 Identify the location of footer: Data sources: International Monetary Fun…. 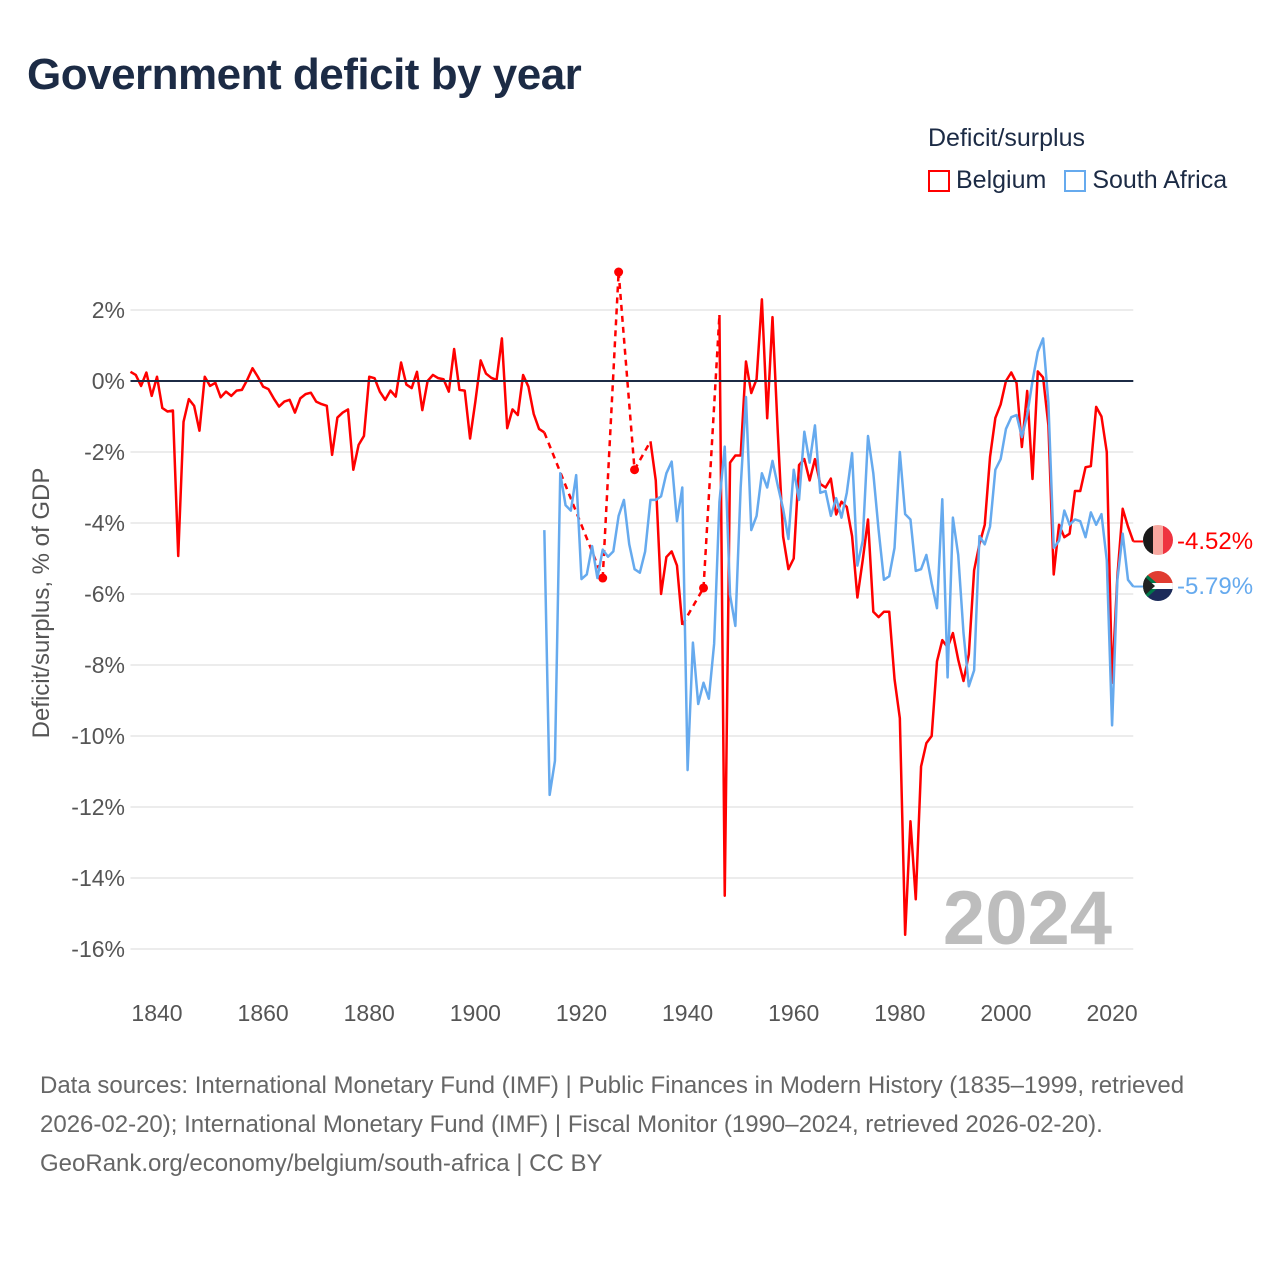
(640, 1124).